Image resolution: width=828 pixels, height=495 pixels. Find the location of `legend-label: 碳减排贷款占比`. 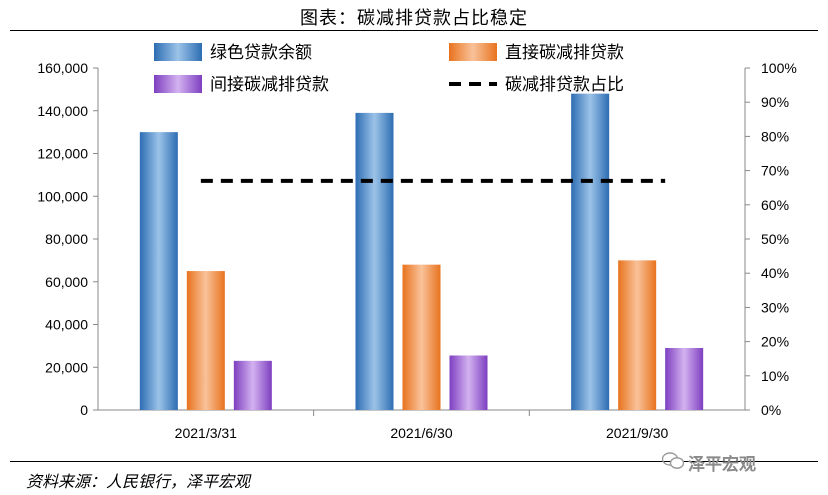

legend-label: 碳减排贷款占比 is located at coordinates (564, 85).